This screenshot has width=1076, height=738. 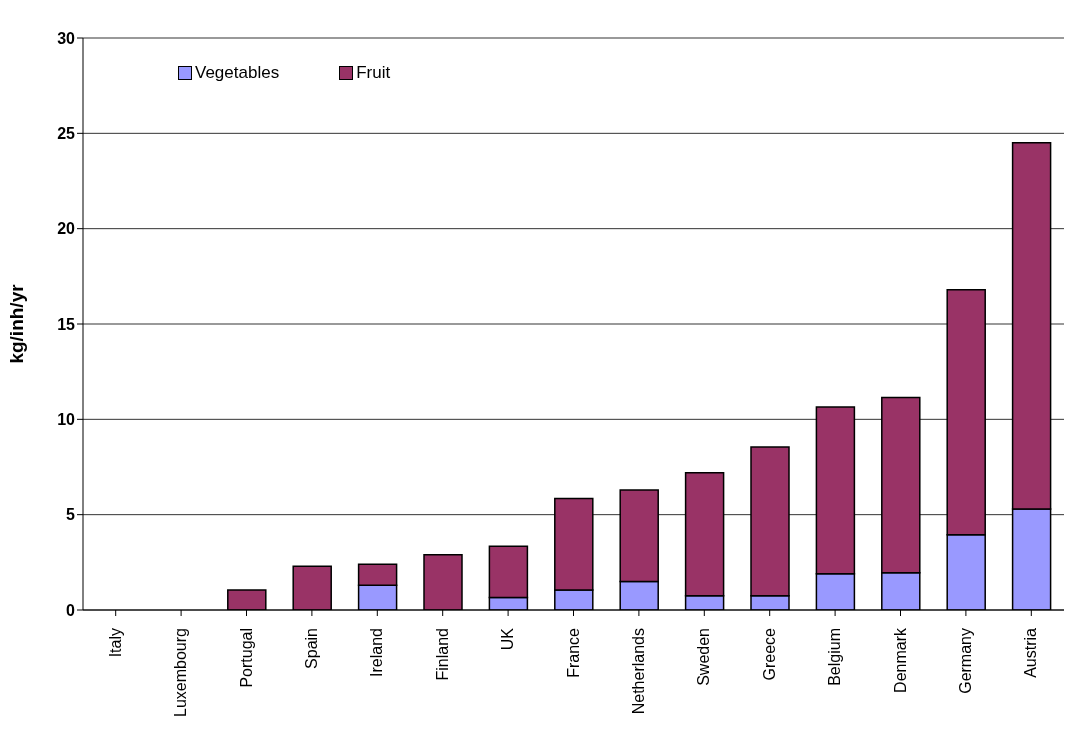 I want to click on legend-label: Fruit, so click(x=373, y=73).